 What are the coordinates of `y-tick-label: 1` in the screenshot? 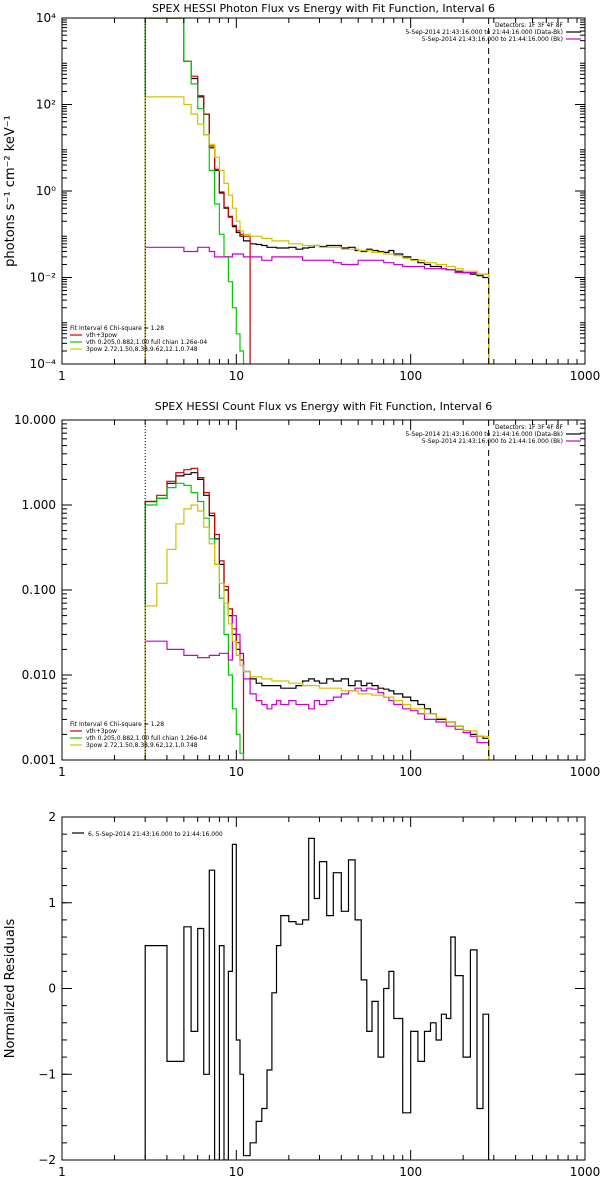 It's located at (52, 903).